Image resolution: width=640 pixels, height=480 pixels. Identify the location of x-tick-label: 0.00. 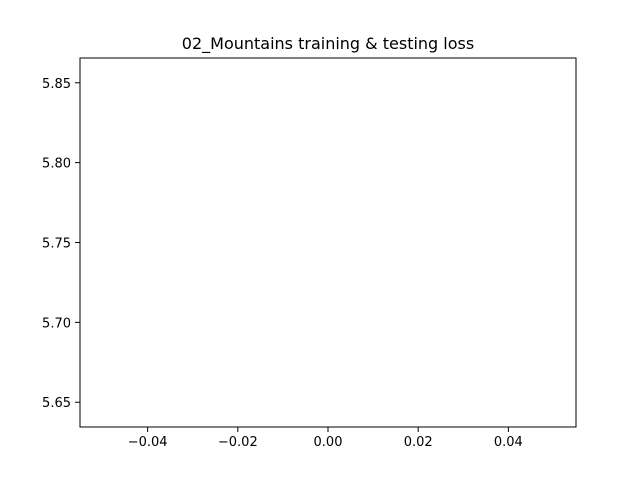
(328, 442).